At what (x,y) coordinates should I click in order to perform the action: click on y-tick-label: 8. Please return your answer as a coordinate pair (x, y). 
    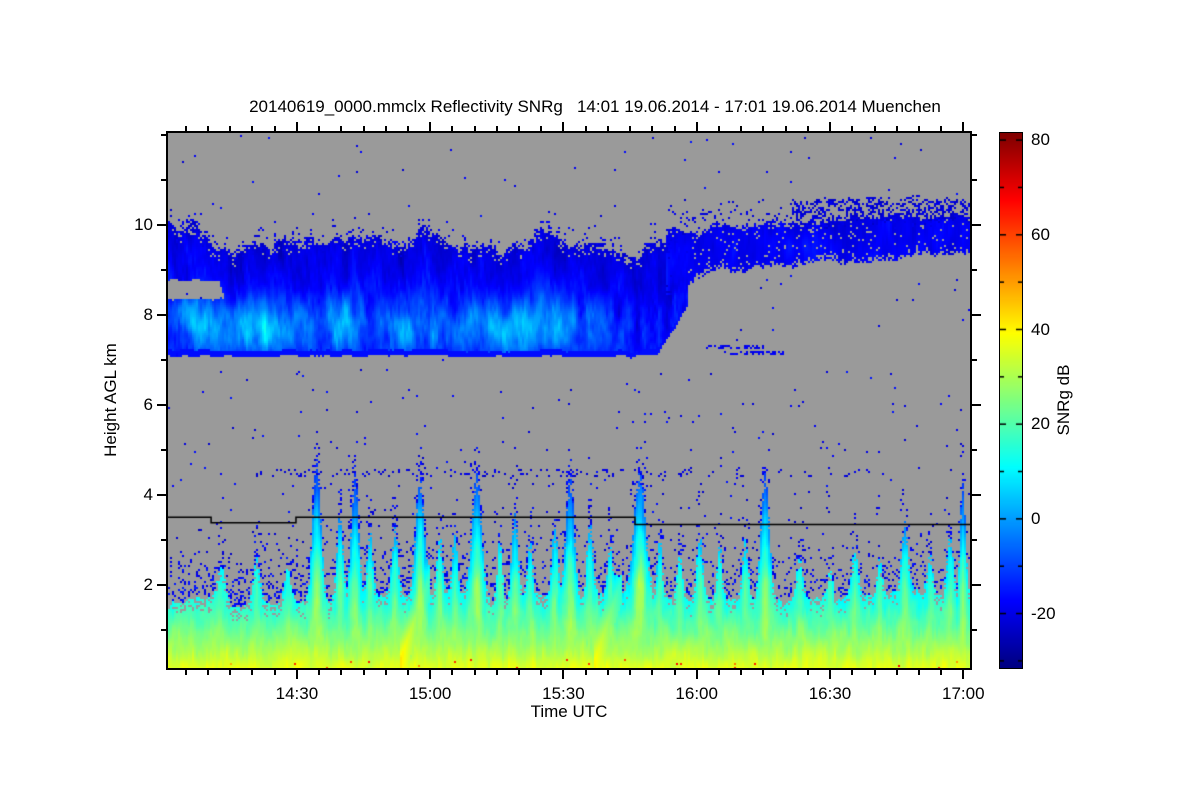
    Looking at the image, I should click on (148, 314).